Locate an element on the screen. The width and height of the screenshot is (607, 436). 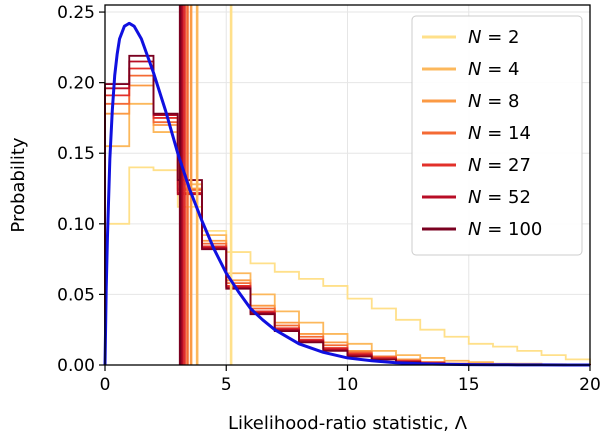
legend-label-3: N = 14 is located at coordinates (499, 133).